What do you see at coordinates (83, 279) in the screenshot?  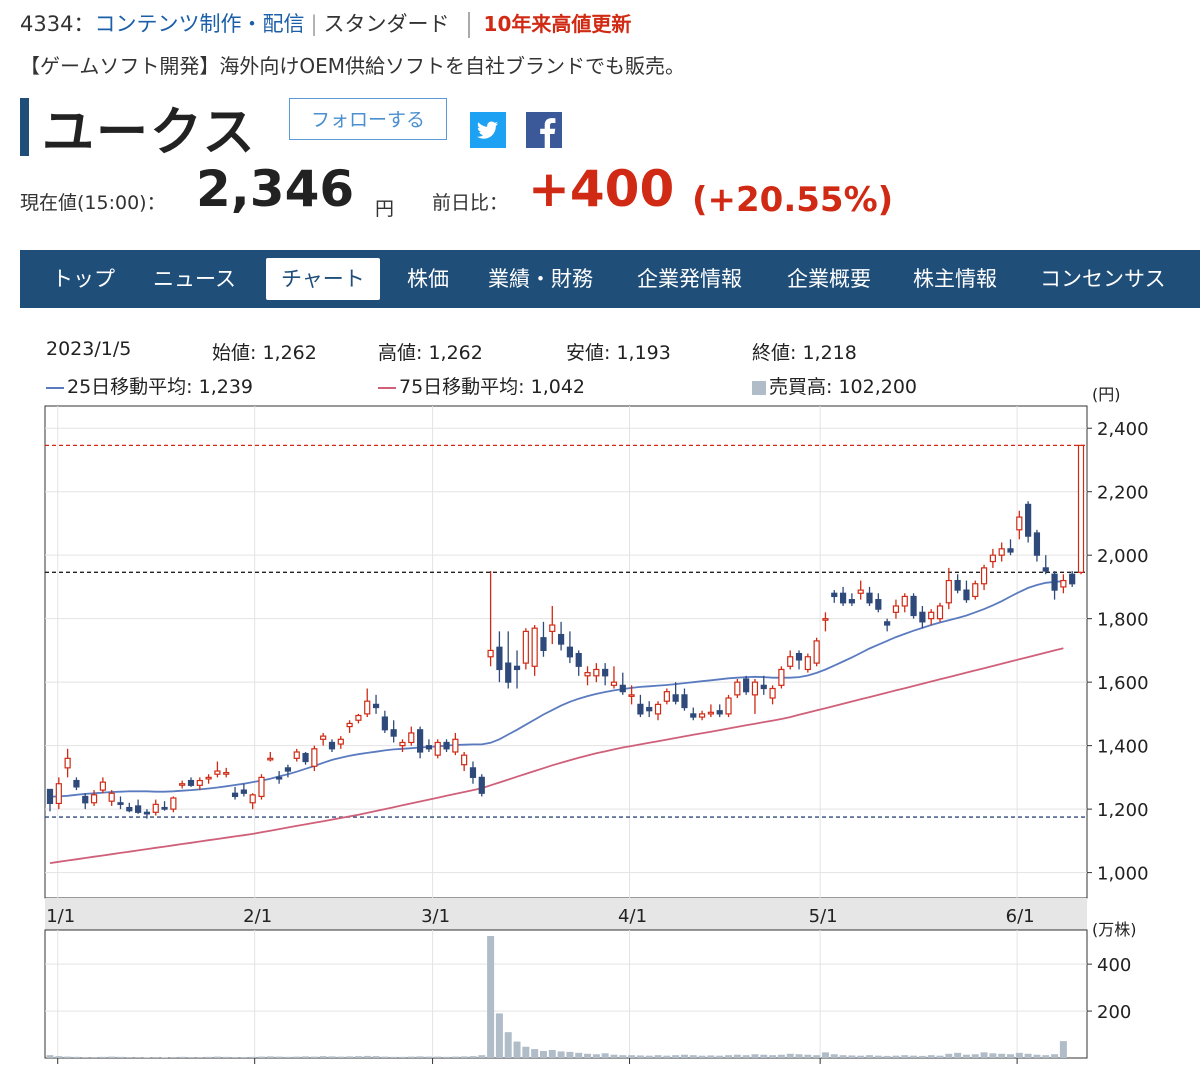 I see `tab-top: トップ` at bounding box center [83, 279].